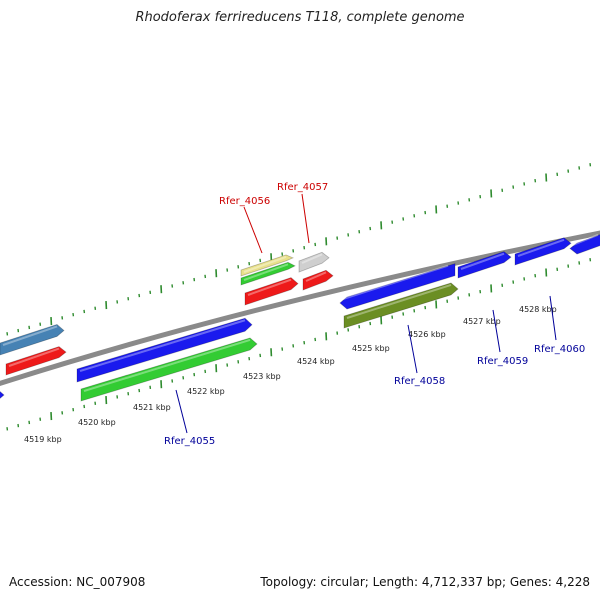 The height and width of the screenshot is (600, 600). I want to click on kbp-label: 4525 kbp, so click(371, 348).